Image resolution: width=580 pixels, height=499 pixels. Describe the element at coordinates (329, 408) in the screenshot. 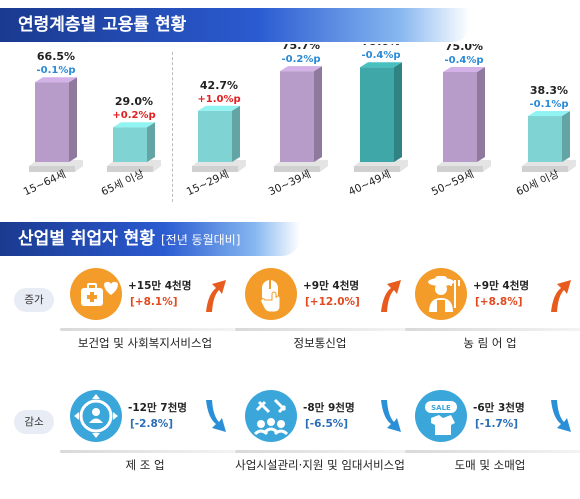

I see `change-amount: -8만 9천명` at that location.